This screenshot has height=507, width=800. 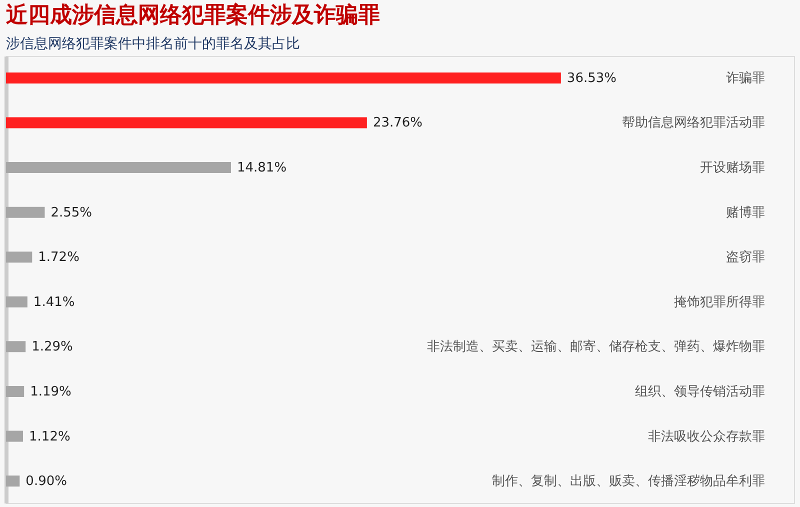 I want to click on y-tick-label: 开设赌场罪, so click(x=732, y=168).